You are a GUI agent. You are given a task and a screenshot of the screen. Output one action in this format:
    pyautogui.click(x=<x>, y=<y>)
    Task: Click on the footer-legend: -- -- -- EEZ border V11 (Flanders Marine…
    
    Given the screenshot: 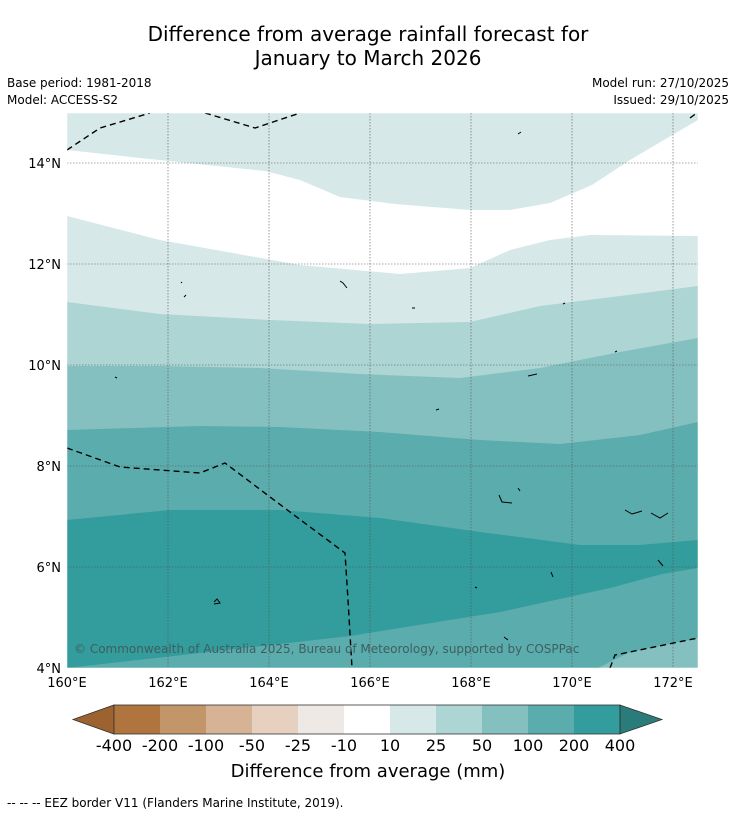 What is the action you would take?
    pyautogui.click(x=175, y=803)
    